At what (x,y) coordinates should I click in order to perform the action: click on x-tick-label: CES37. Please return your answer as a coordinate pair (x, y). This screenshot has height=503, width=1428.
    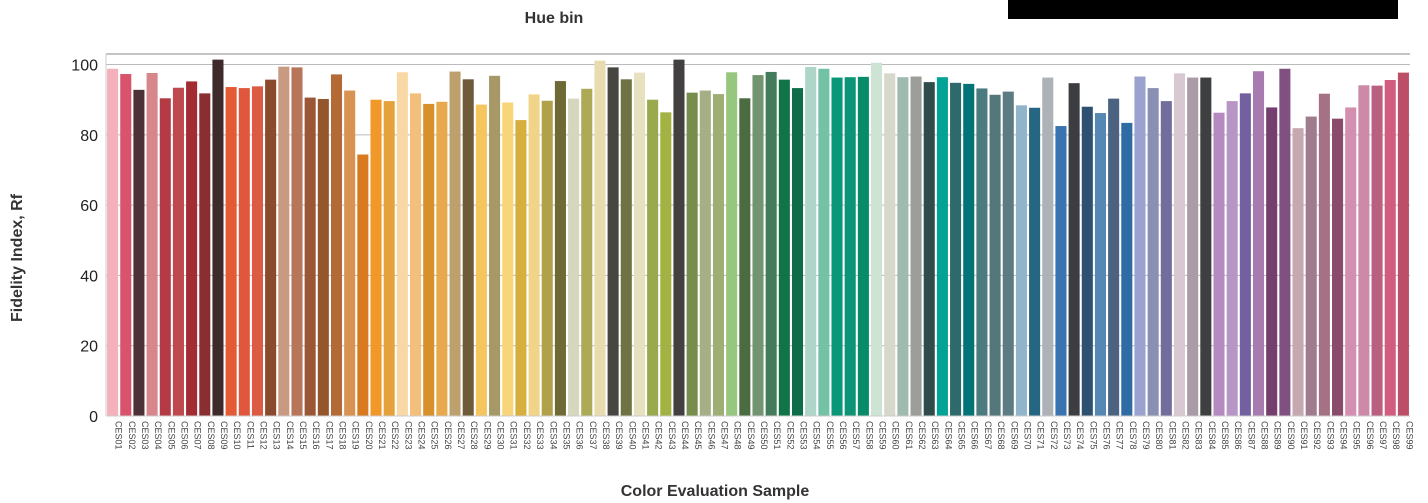
    Looking at the image, I should click on (593, 435).